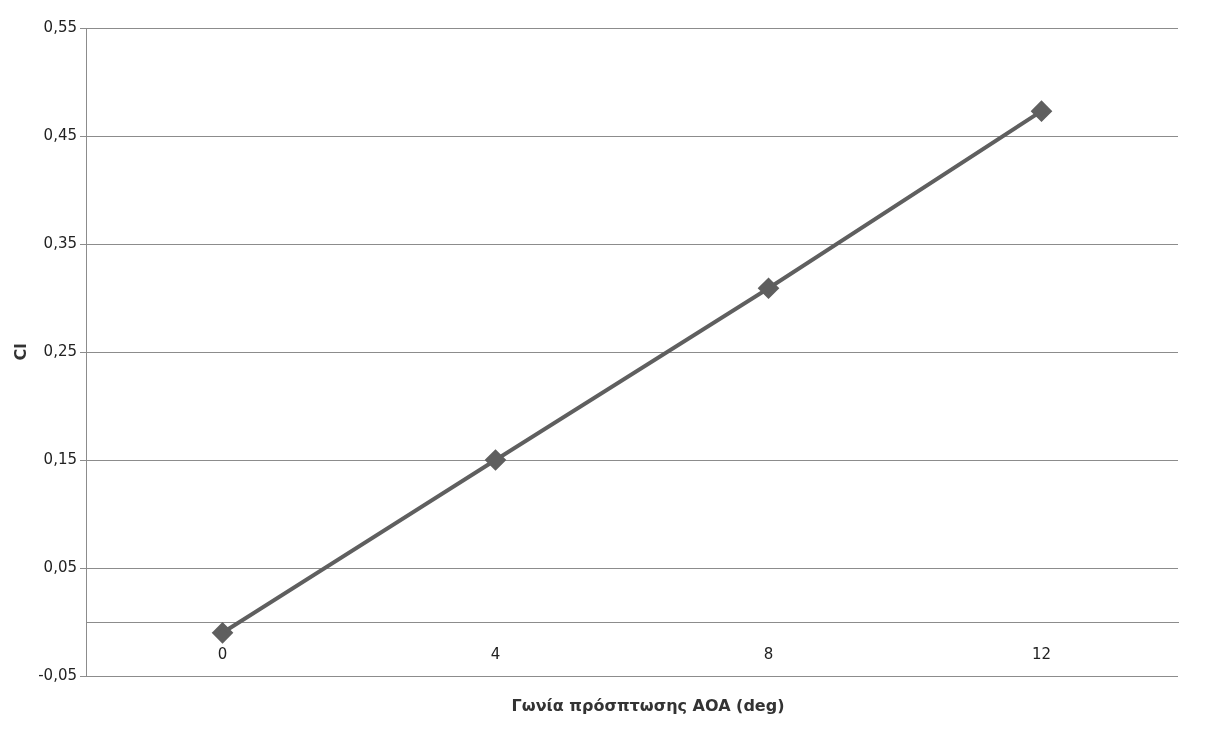  I want to click on y-axis-title: Cl, so click(20, 352).